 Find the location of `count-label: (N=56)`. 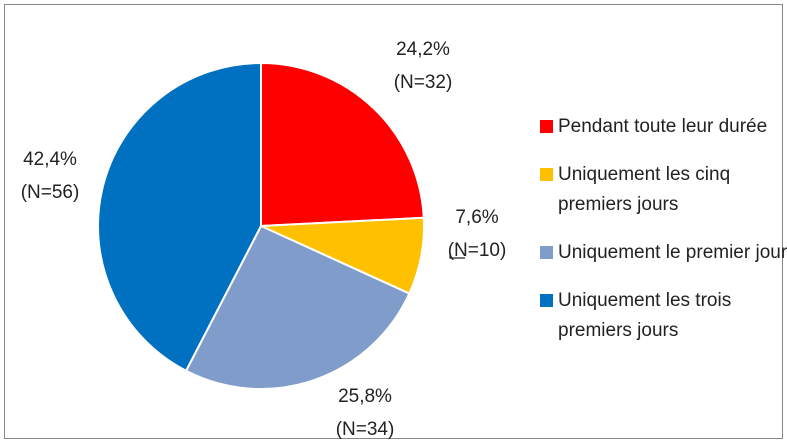

count-label: (N=56) is located at coordinates (50, 192).